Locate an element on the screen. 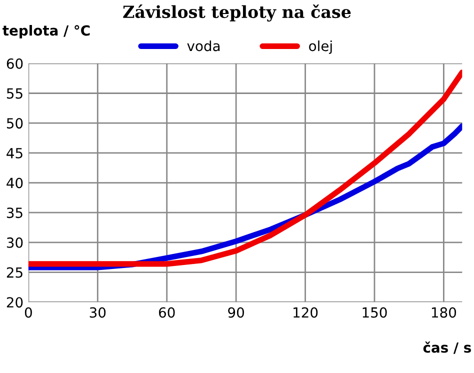 The height and width of the screenshot is (373, 474). y-tick-label: 40 is located at coordinates (14, 183).